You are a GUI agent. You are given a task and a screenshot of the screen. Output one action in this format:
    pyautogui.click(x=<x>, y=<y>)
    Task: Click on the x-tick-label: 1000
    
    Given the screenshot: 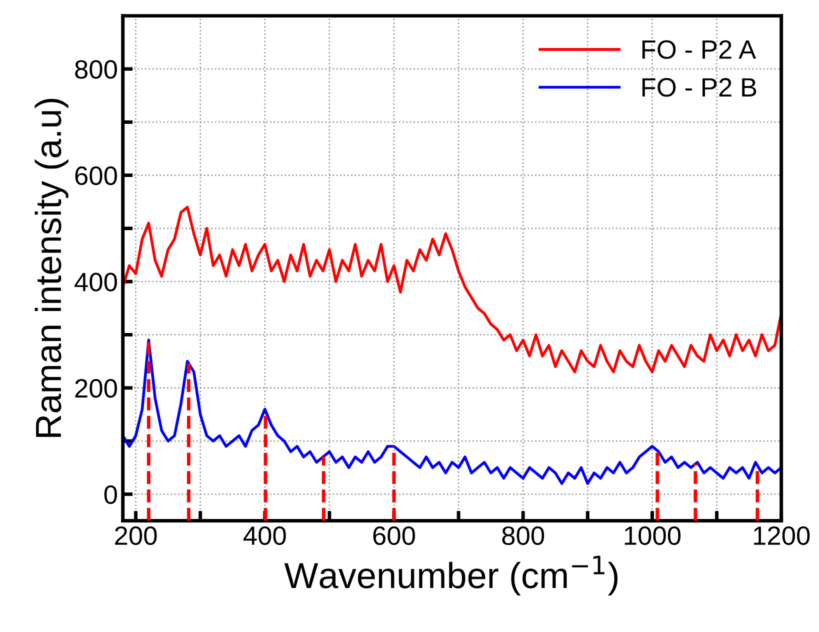 What is the action you would take?
    pyautogui.click(x=652, y=536)
    